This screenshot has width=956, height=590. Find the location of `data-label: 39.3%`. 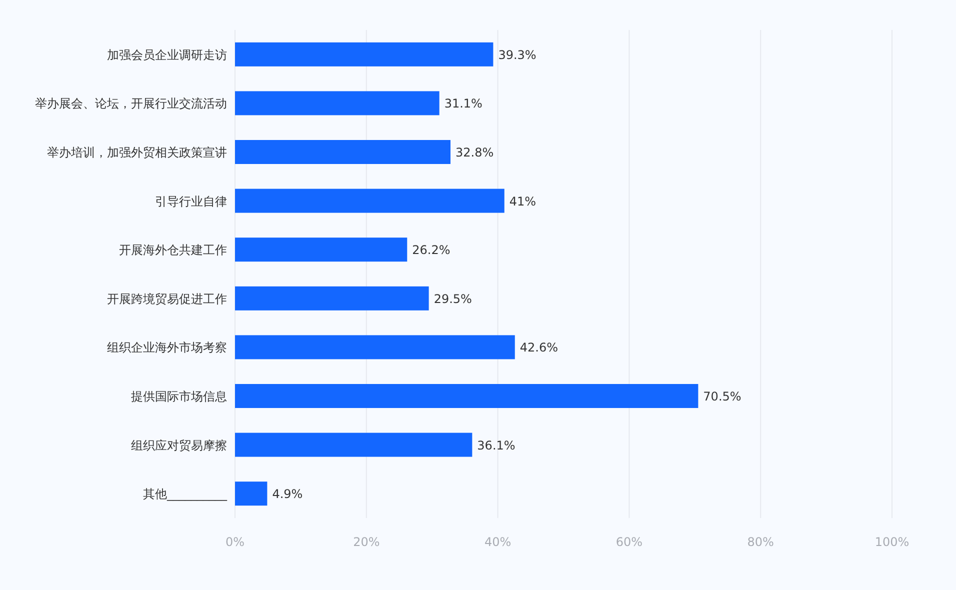

data-label: 39.3% is located at coordinates (517, 55).